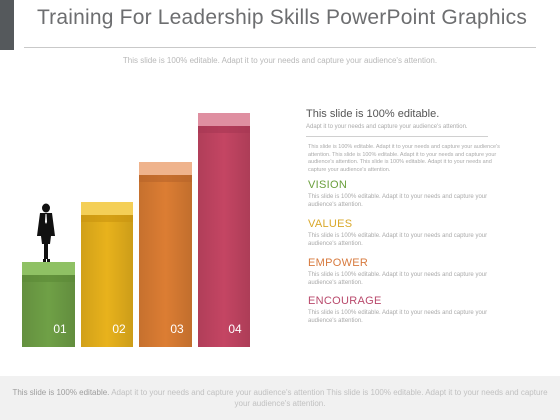  Describe the element at coordinates (7, 25) in the screenshot. I see `title-accent-block` at that location.